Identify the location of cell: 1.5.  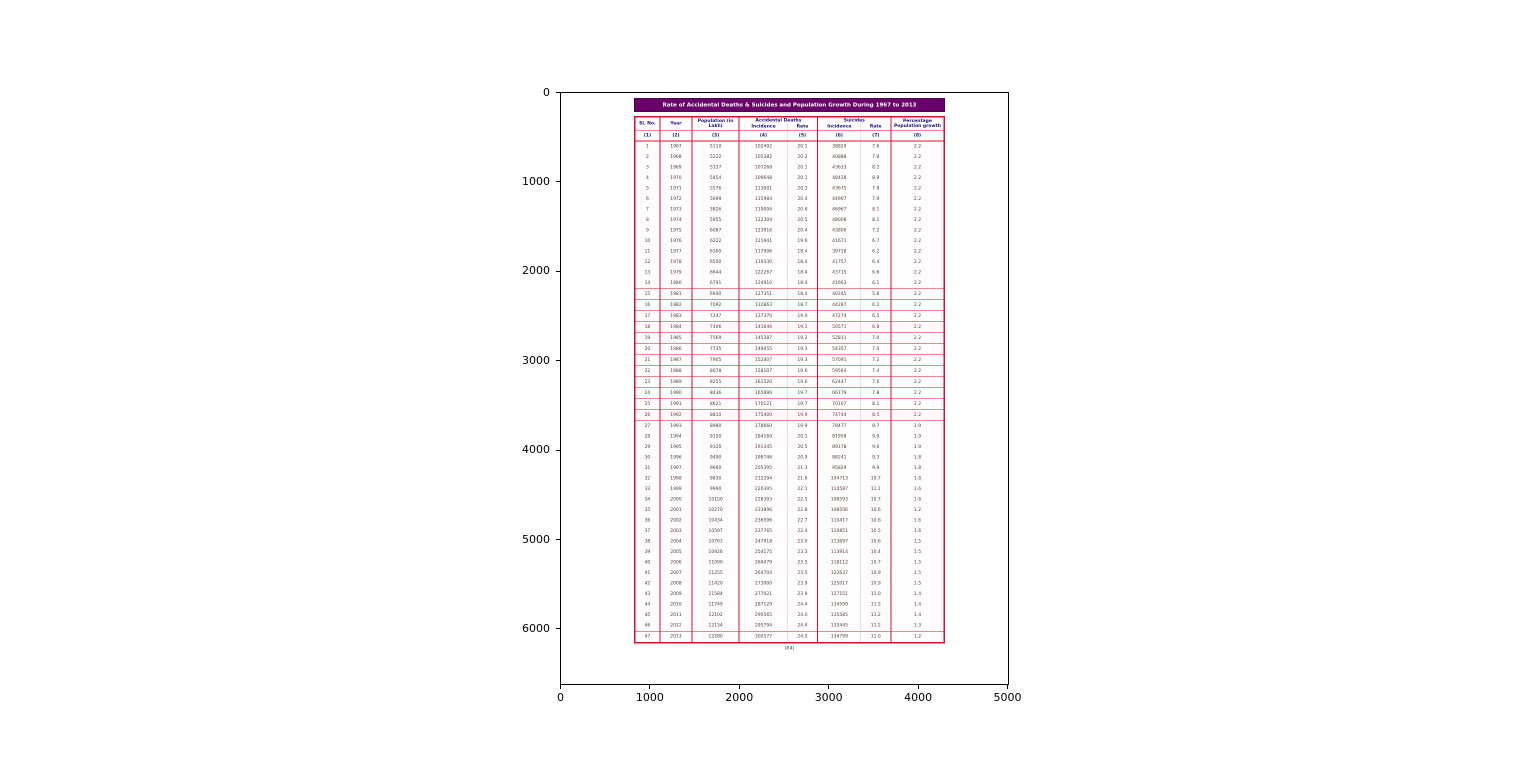
(917, 552).